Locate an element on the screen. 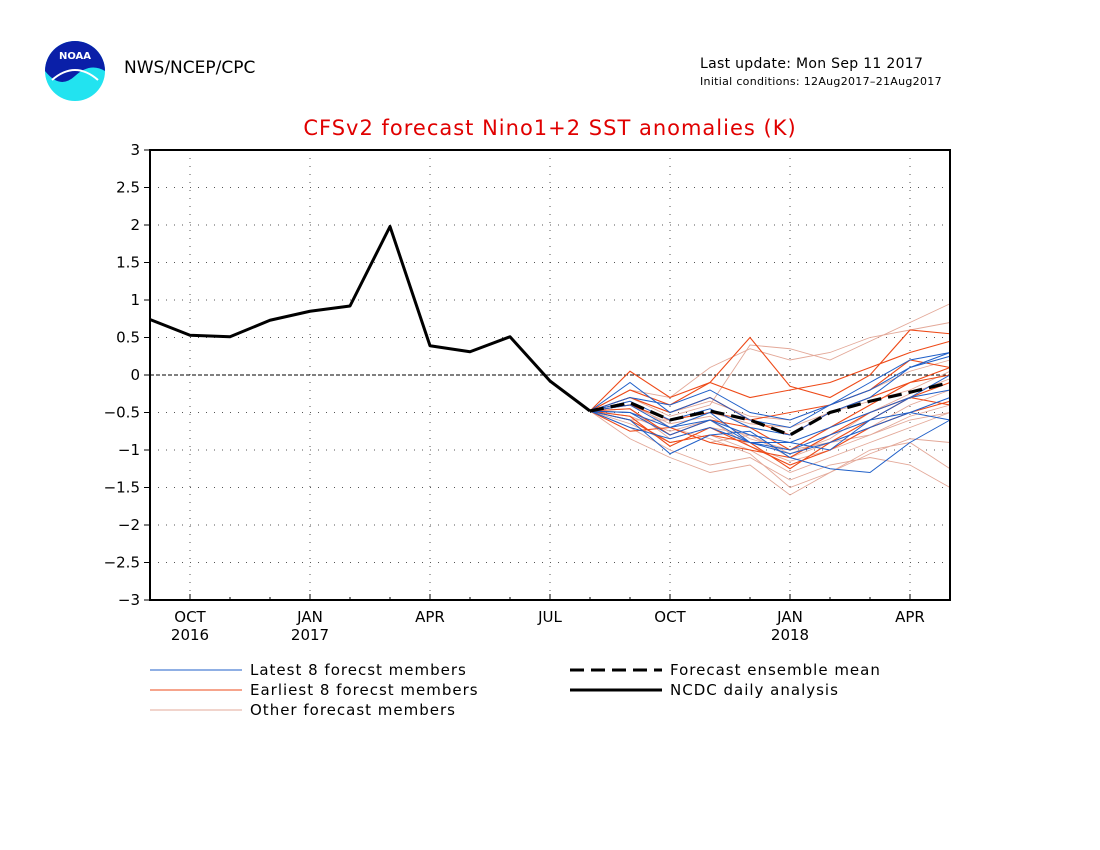 The width and height of the screenshot is (1100, 850). observed-line is located at coordinates (370, 319).